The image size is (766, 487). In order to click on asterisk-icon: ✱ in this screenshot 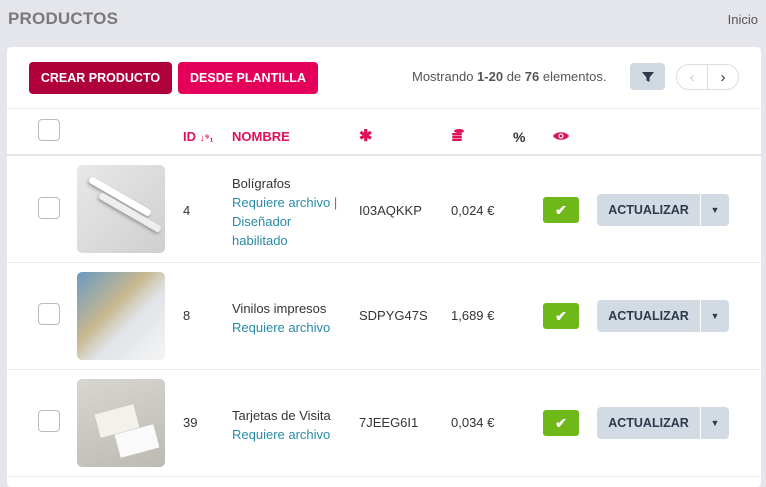, I will do `click(366, 136)`.